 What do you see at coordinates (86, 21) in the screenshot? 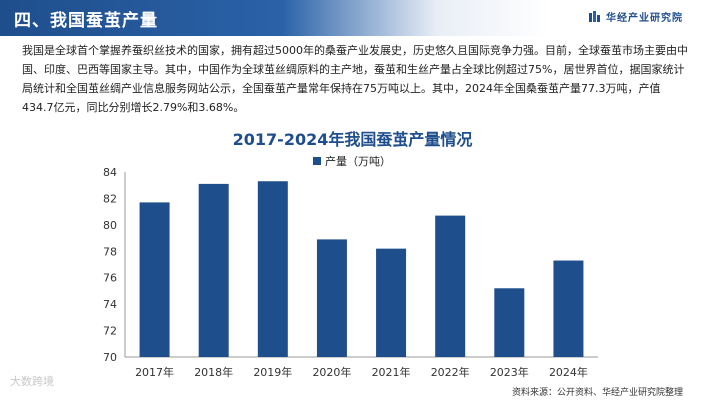
I see `page-title: 四、我国蚕茧产量` at bounding box center [86, 21].